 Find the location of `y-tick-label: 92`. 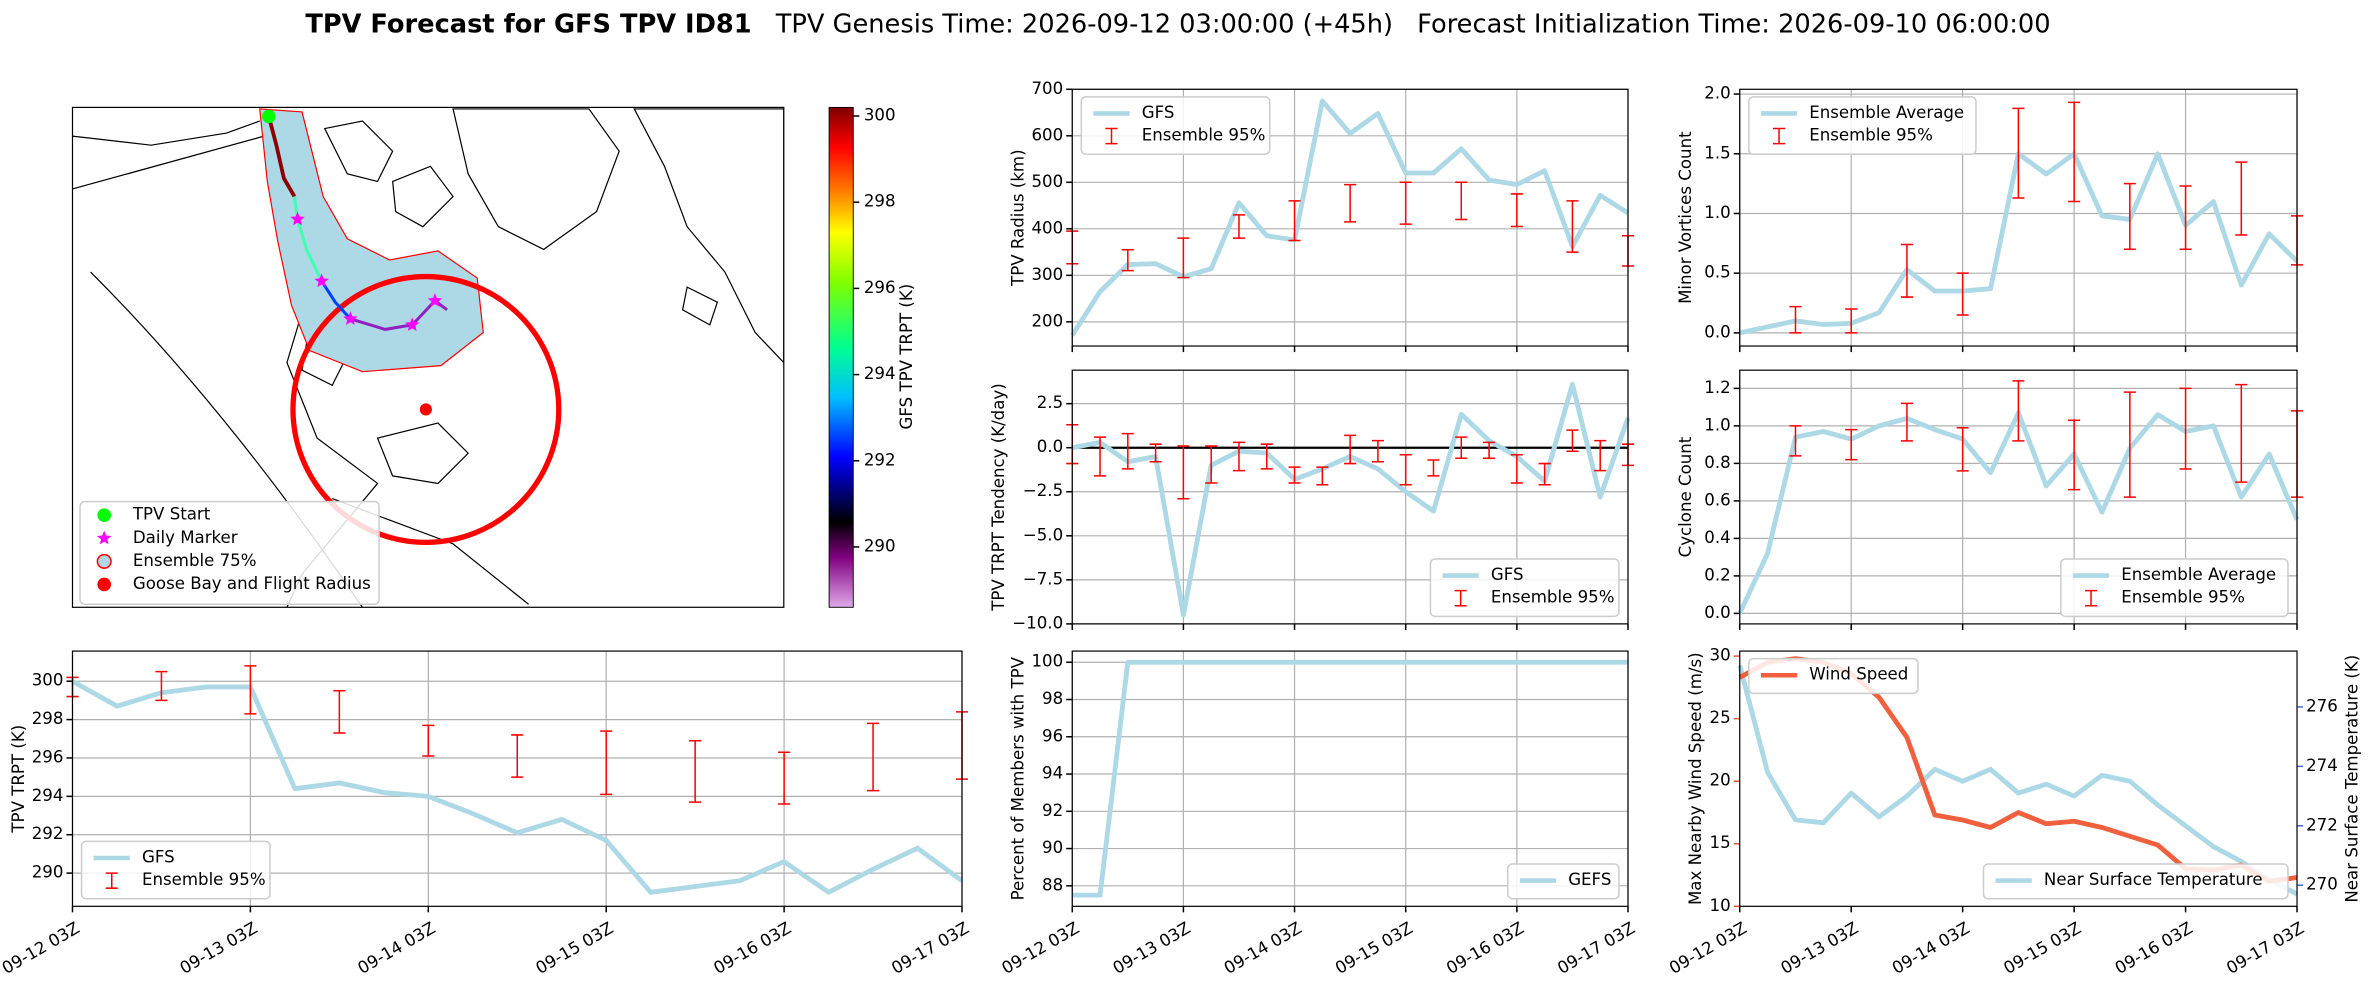

y-tick-label: 92 is located at coordinates (1052, 810).